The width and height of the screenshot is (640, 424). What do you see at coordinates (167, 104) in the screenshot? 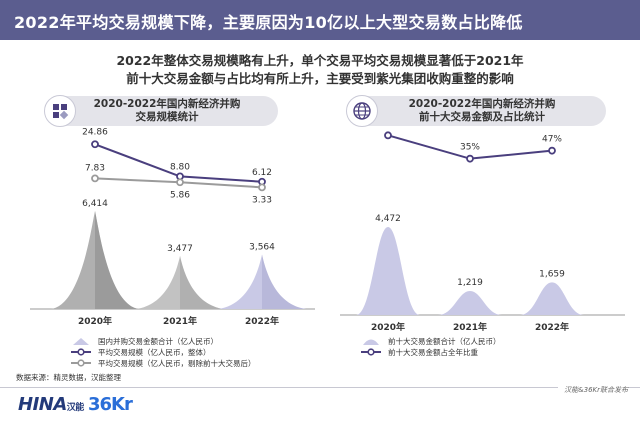
I see `left-panel-header-line-1: 2020-2022年国内新经济并购` at bounding box center [167, 104].